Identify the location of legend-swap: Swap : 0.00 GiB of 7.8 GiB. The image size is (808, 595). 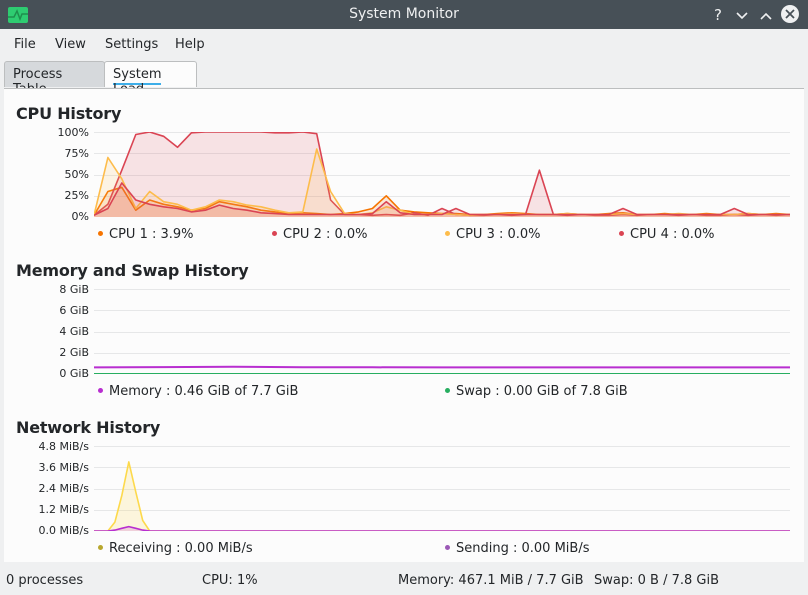
(536, 391).